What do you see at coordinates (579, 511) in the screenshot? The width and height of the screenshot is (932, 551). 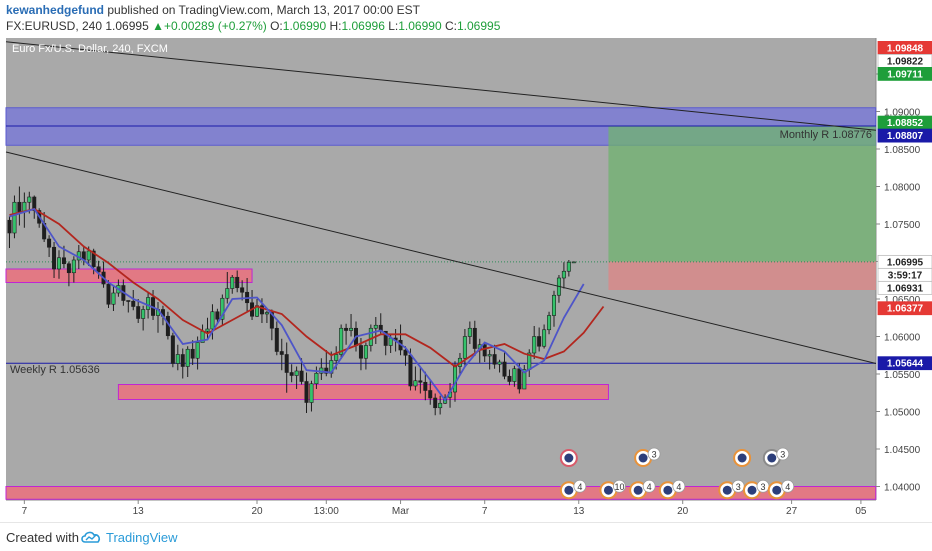 I see `x-tick-label: 13` at bounding box center [579, 511].